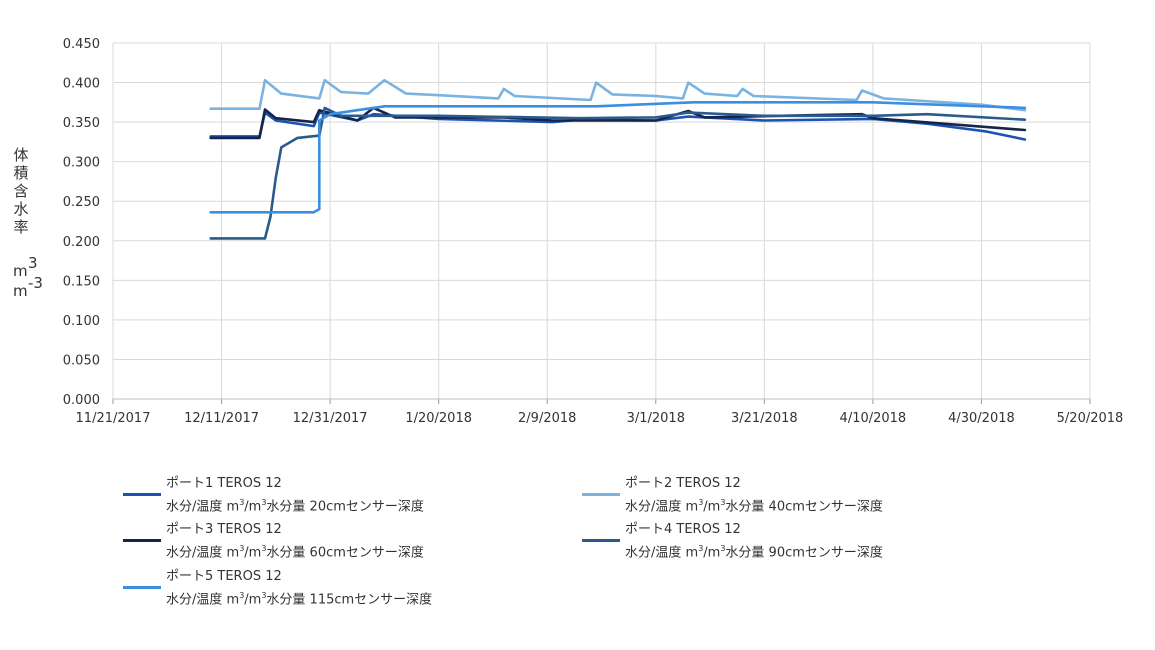 This screenshot has width=1155, height=650. I want to click on y-unit-bottom: m, so click(20, 291).